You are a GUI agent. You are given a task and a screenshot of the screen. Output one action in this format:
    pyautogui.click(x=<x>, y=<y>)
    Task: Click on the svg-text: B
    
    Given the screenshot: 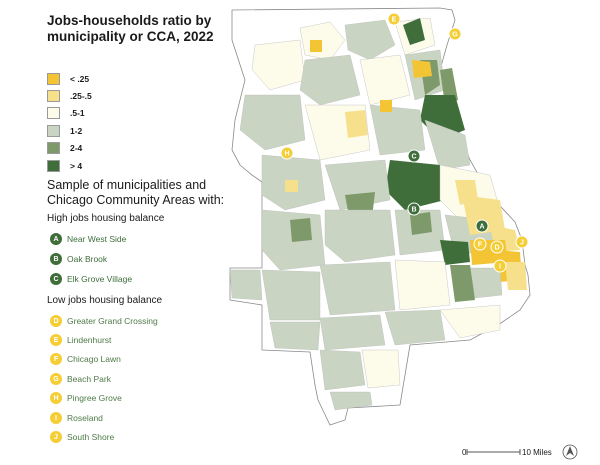 What is the action you would take?
    pyautogui.click(x=413, y=210)
    